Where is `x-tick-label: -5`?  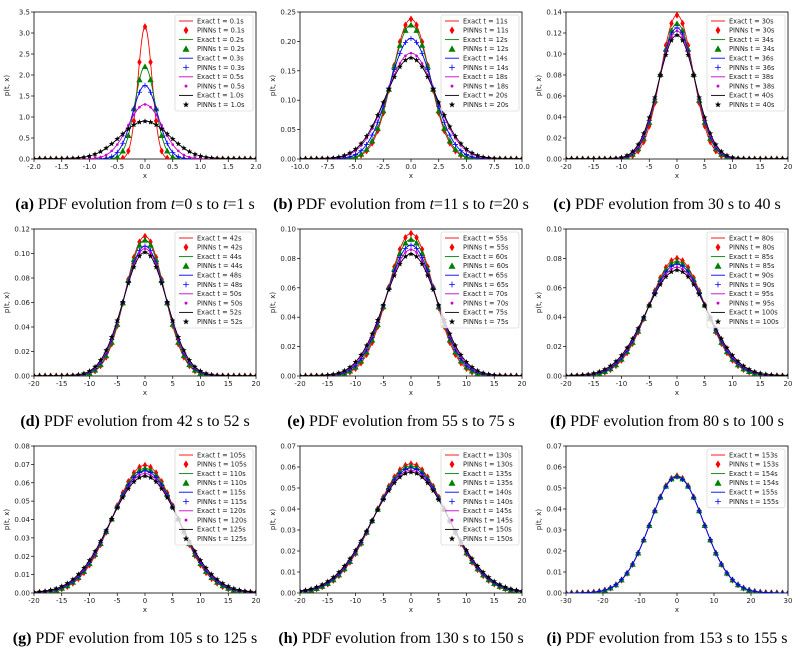
x-tick-label: -5 is located at coordinates (117, 601).